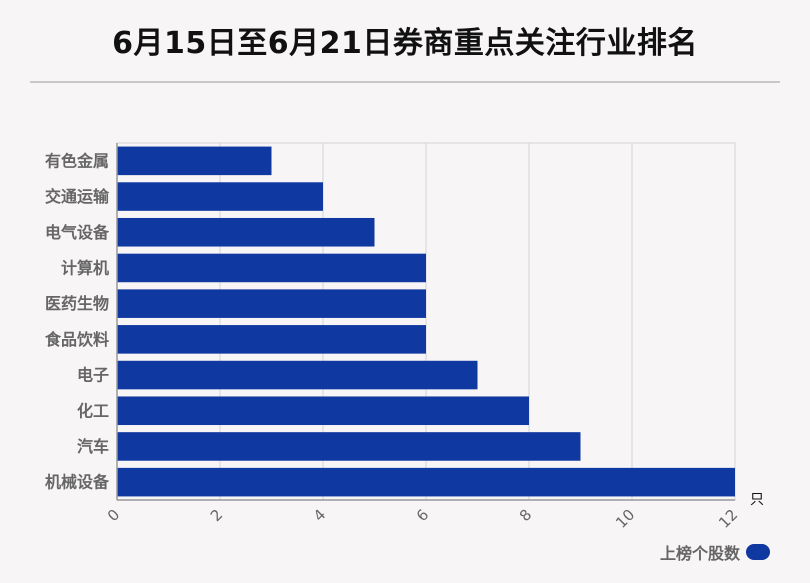  What do you see at coordinates (77, 160) in the screenshot?
I see `category-label: 有色金属` at bounding box center [77, 160].